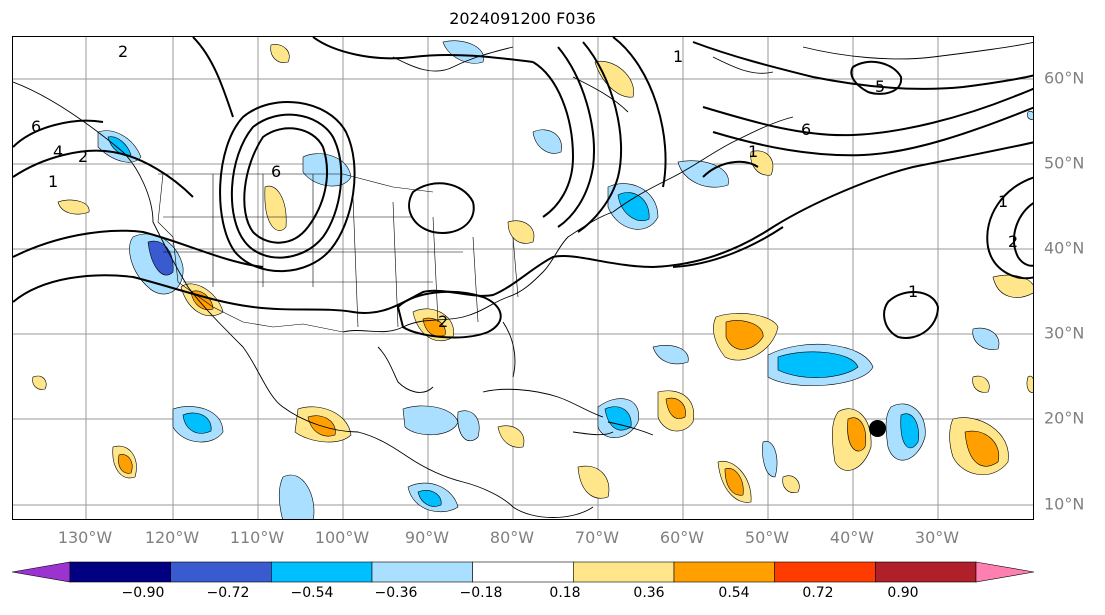 This screenshot has width=1105, height=615. Describe the element at coordinates (522, 18) in the screenshot. I see `map-title: 2024091200 F036` at that location.